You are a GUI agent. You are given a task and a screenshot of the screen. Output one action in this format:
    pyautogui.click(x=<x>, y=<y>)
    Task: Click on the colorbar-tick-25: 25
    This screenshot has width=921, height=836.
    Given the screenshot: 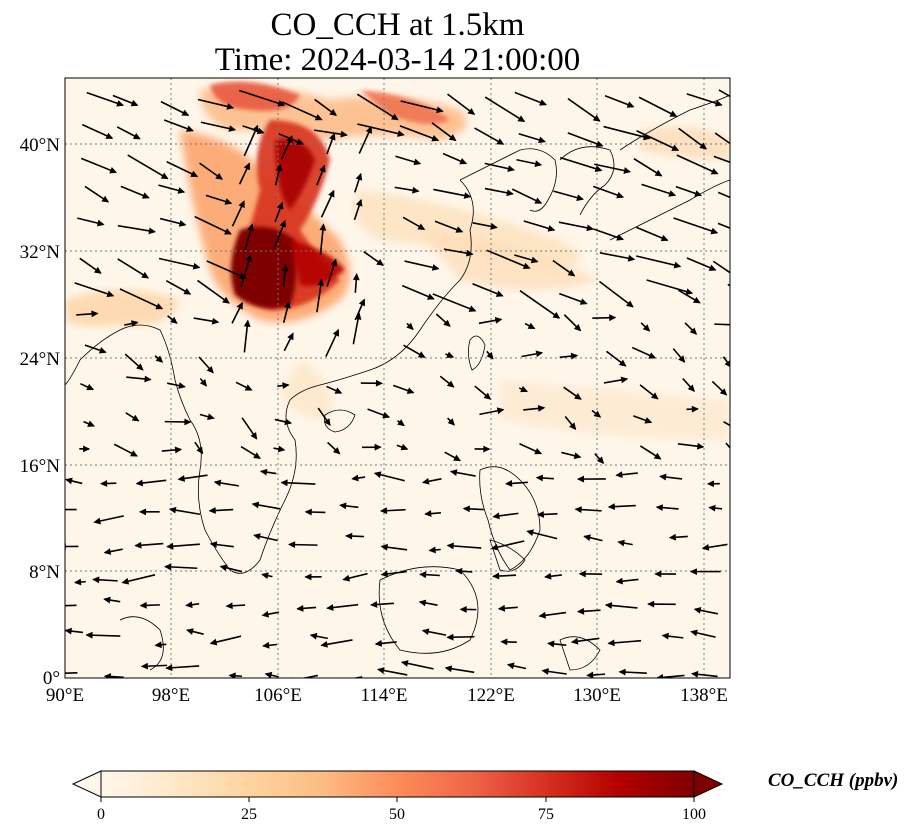 What is the action you would take?
    pyautogui.click(x=249, y=814)
    